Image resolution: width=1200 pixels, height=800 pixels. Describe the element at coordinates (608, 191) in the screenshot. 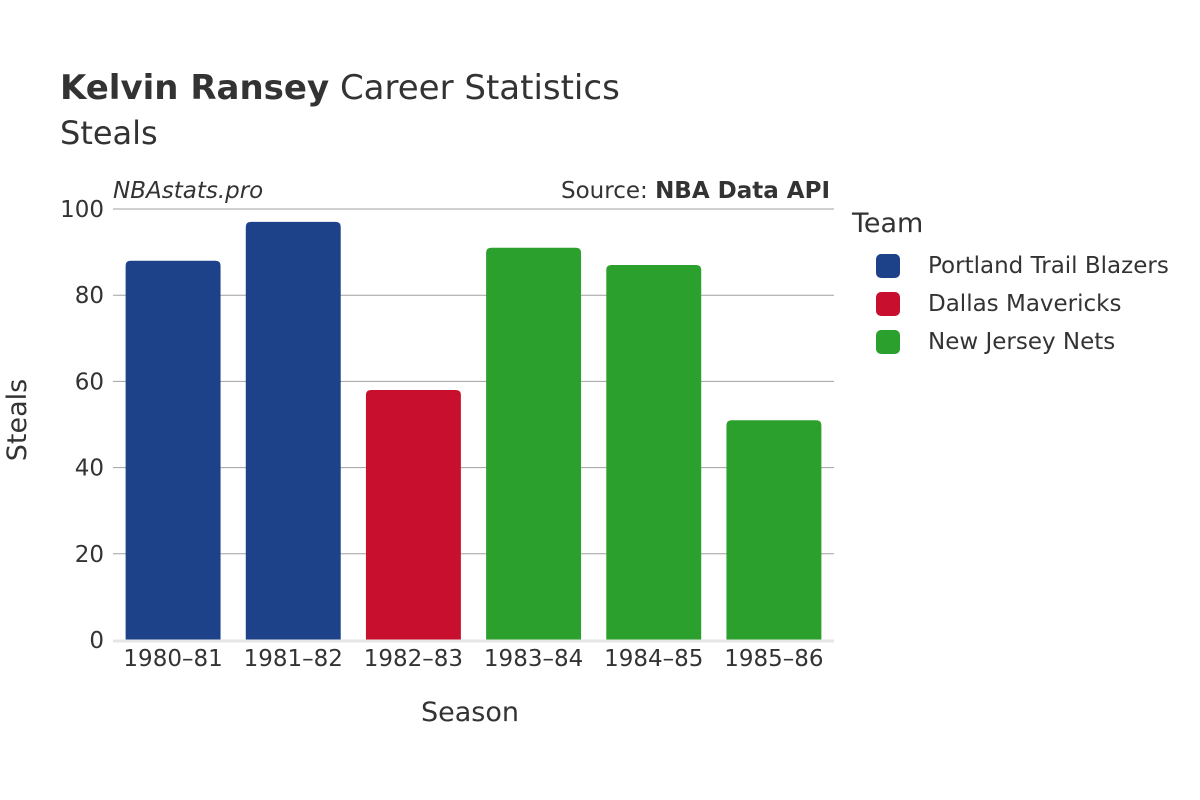

I see `source-prefix: Source:` at that location.